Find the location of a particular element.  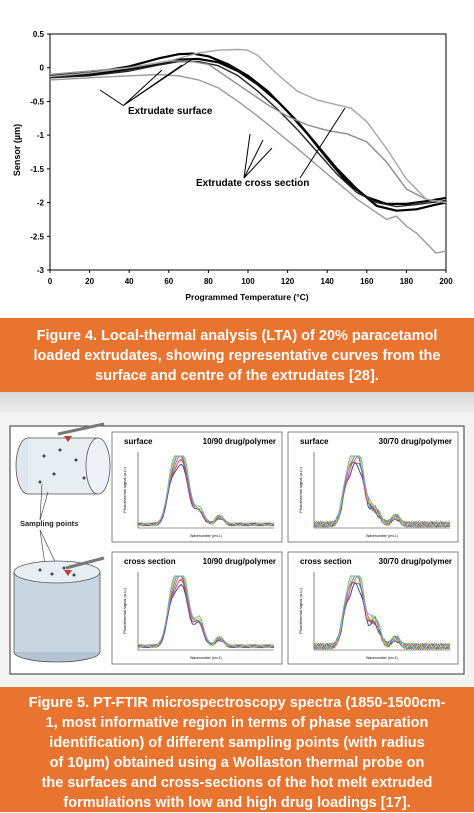

annotation-extrudate-cross-section: Extrudate cross section is located at coordinates (252, 183).